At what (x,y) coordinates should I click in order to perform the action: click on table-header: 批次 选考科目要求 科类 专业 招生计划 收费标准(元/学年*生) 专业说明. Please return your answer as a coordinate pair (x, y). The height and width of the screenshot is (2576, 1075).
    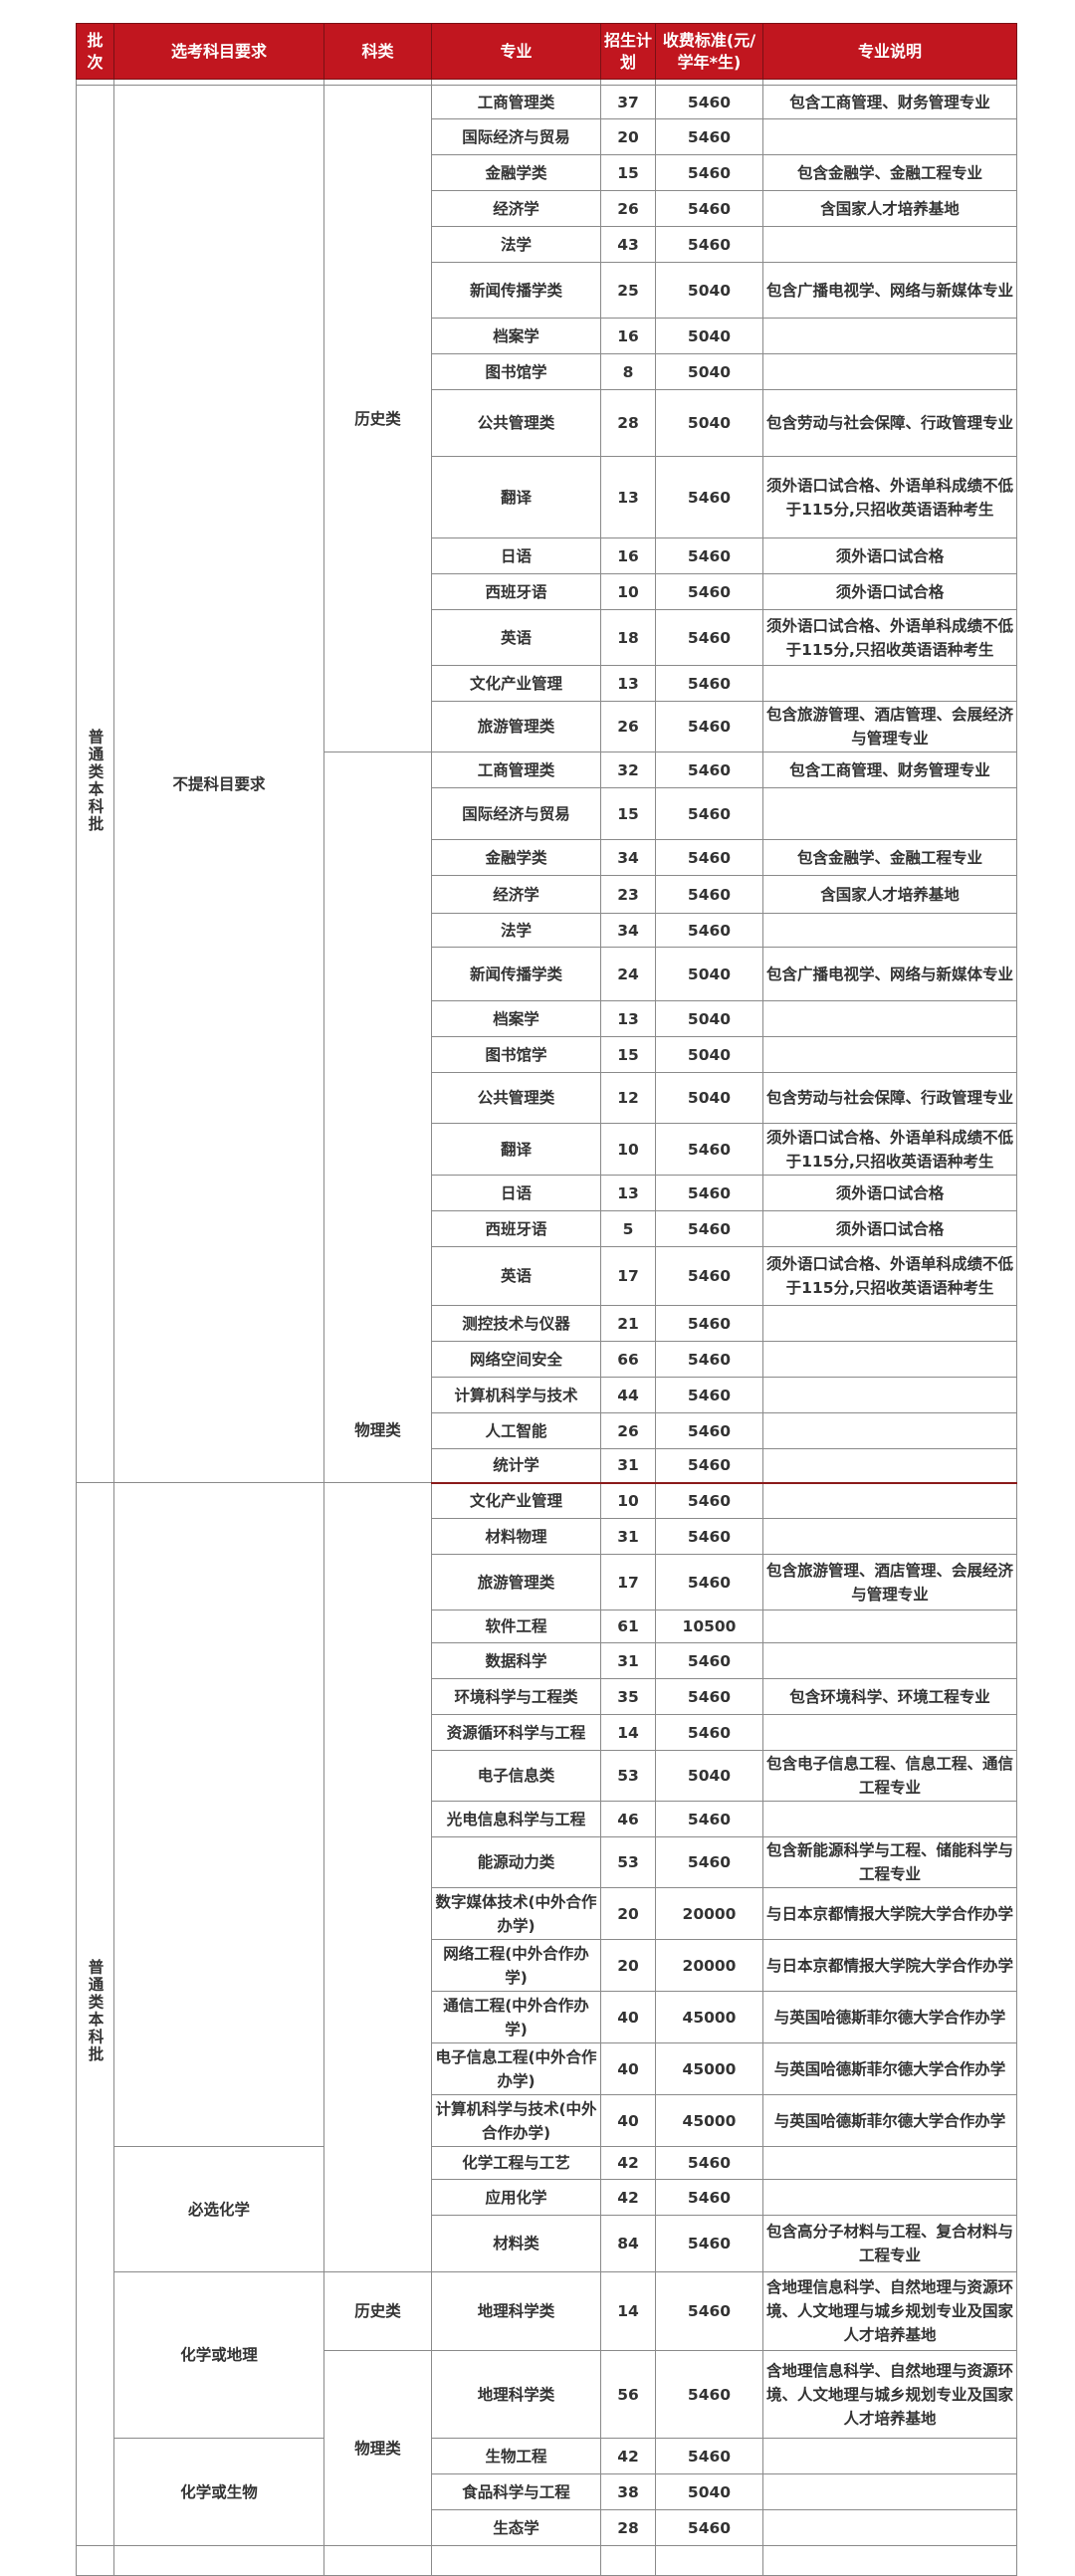
    Looking at the image, I should click on (546, 51).